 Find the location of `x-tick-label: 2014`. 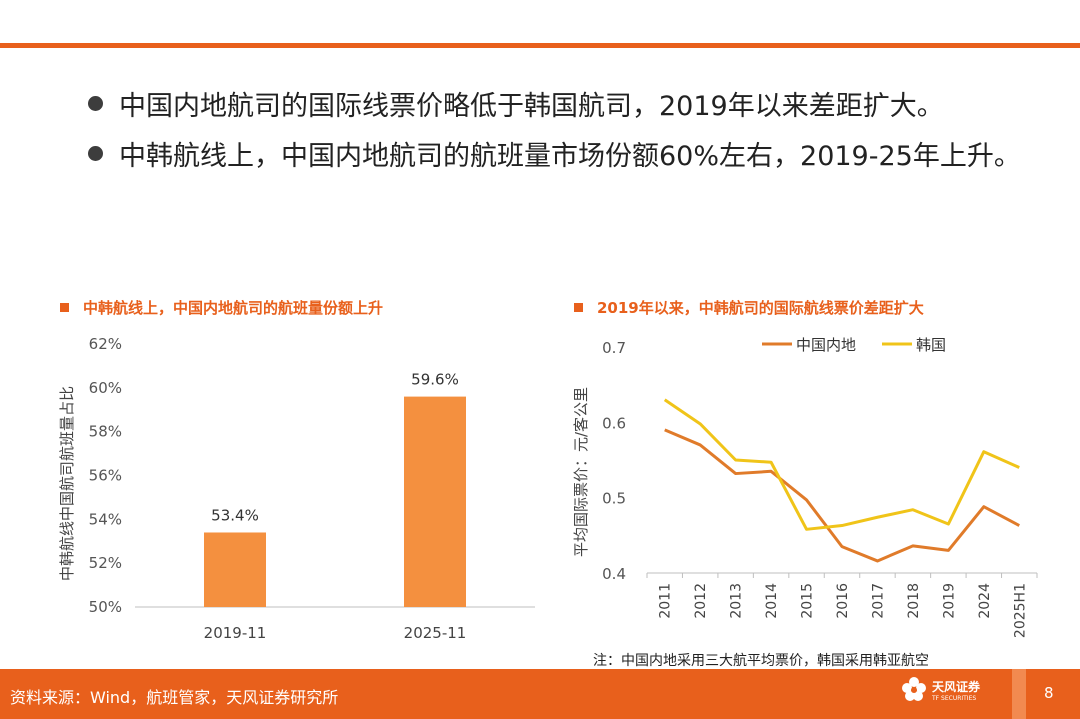

x-tick-label: 2014 is located at coordinates (772, 601).